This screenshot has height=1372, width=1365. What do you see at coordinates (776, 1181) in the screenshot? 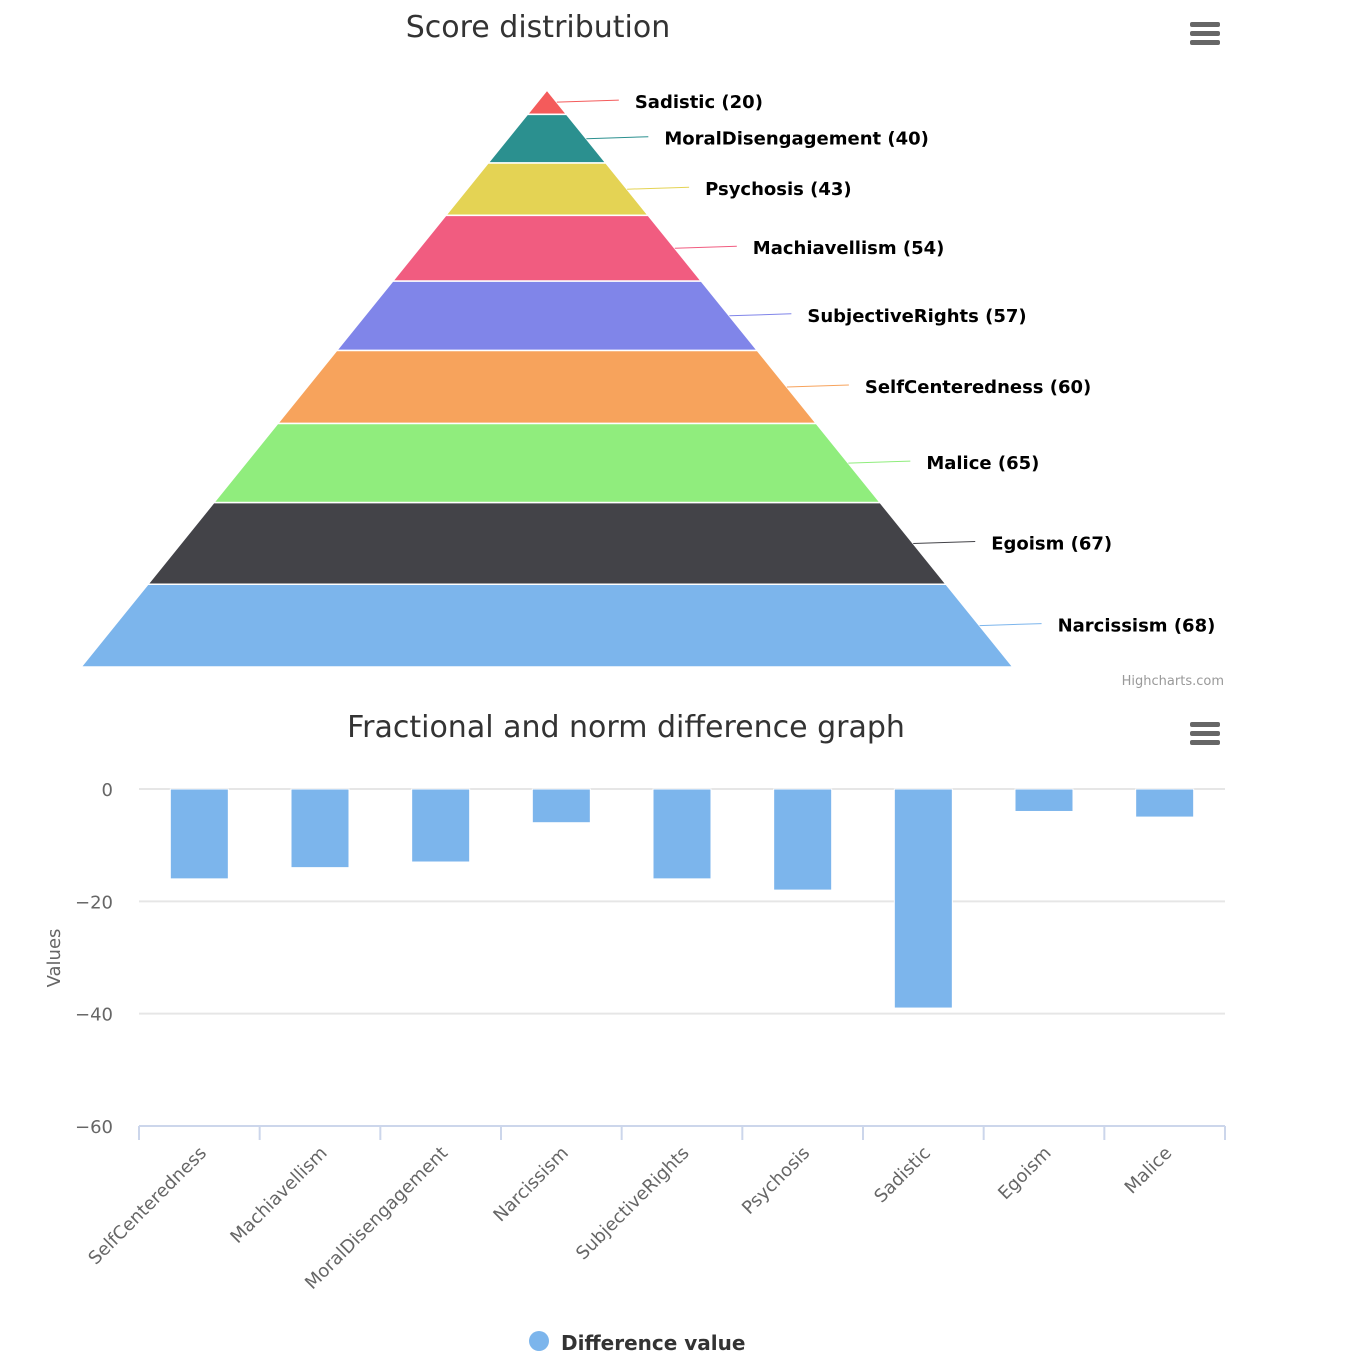
I see `x-tick-label: Psychosis` at bounding box center [776, 1181].